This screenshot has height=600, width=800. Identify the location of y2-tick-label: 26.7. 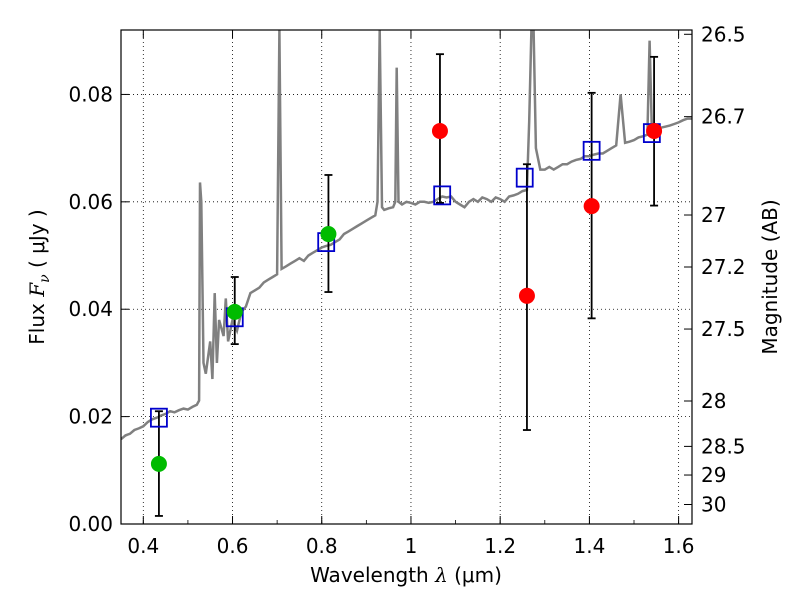
(723, 117).